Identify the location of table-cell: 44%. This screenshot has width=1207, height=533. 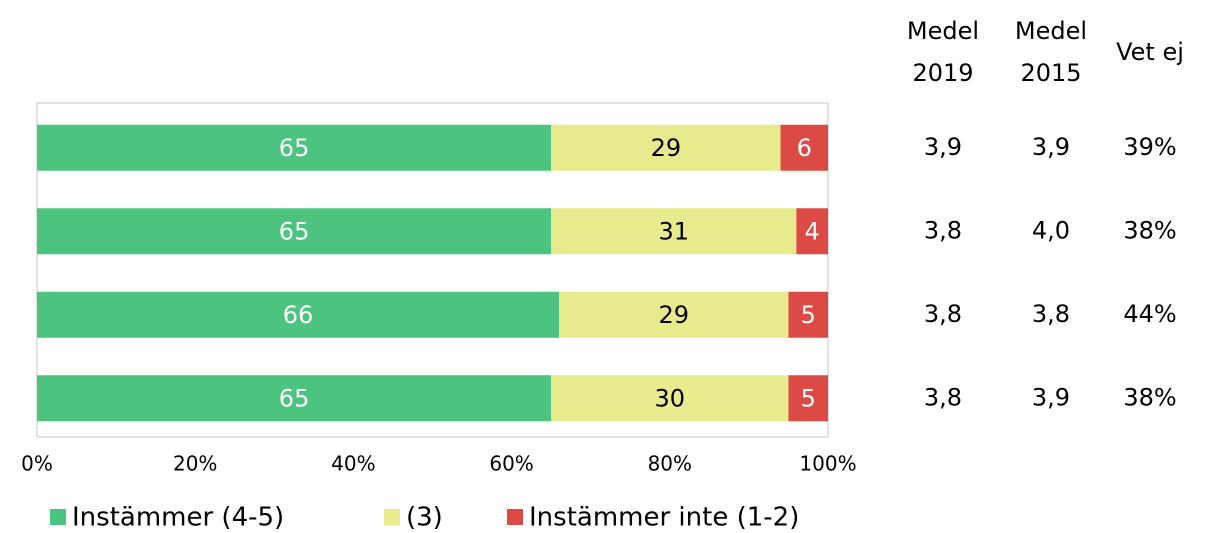
(1149, 314).